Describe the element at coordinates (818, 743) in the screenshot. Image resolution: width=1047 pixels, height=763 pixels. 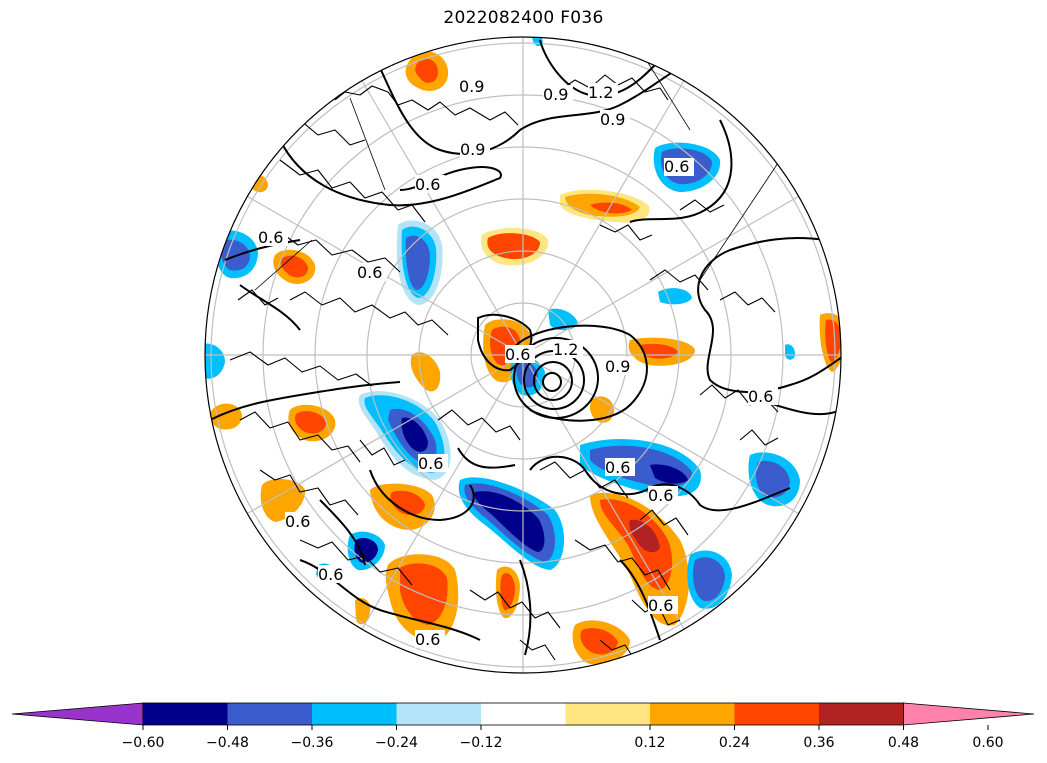
I see `colorbar-tick-label: 0.36` at that location.